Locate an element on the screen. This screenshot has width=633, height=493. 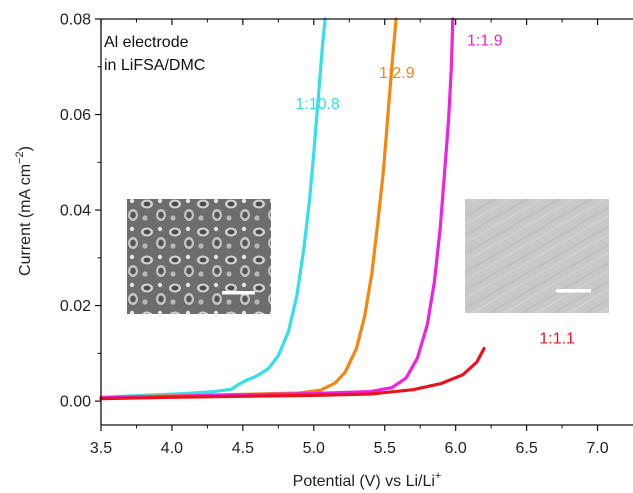
y-axis-title-sup: −2 is located at coordinates (20, 157).